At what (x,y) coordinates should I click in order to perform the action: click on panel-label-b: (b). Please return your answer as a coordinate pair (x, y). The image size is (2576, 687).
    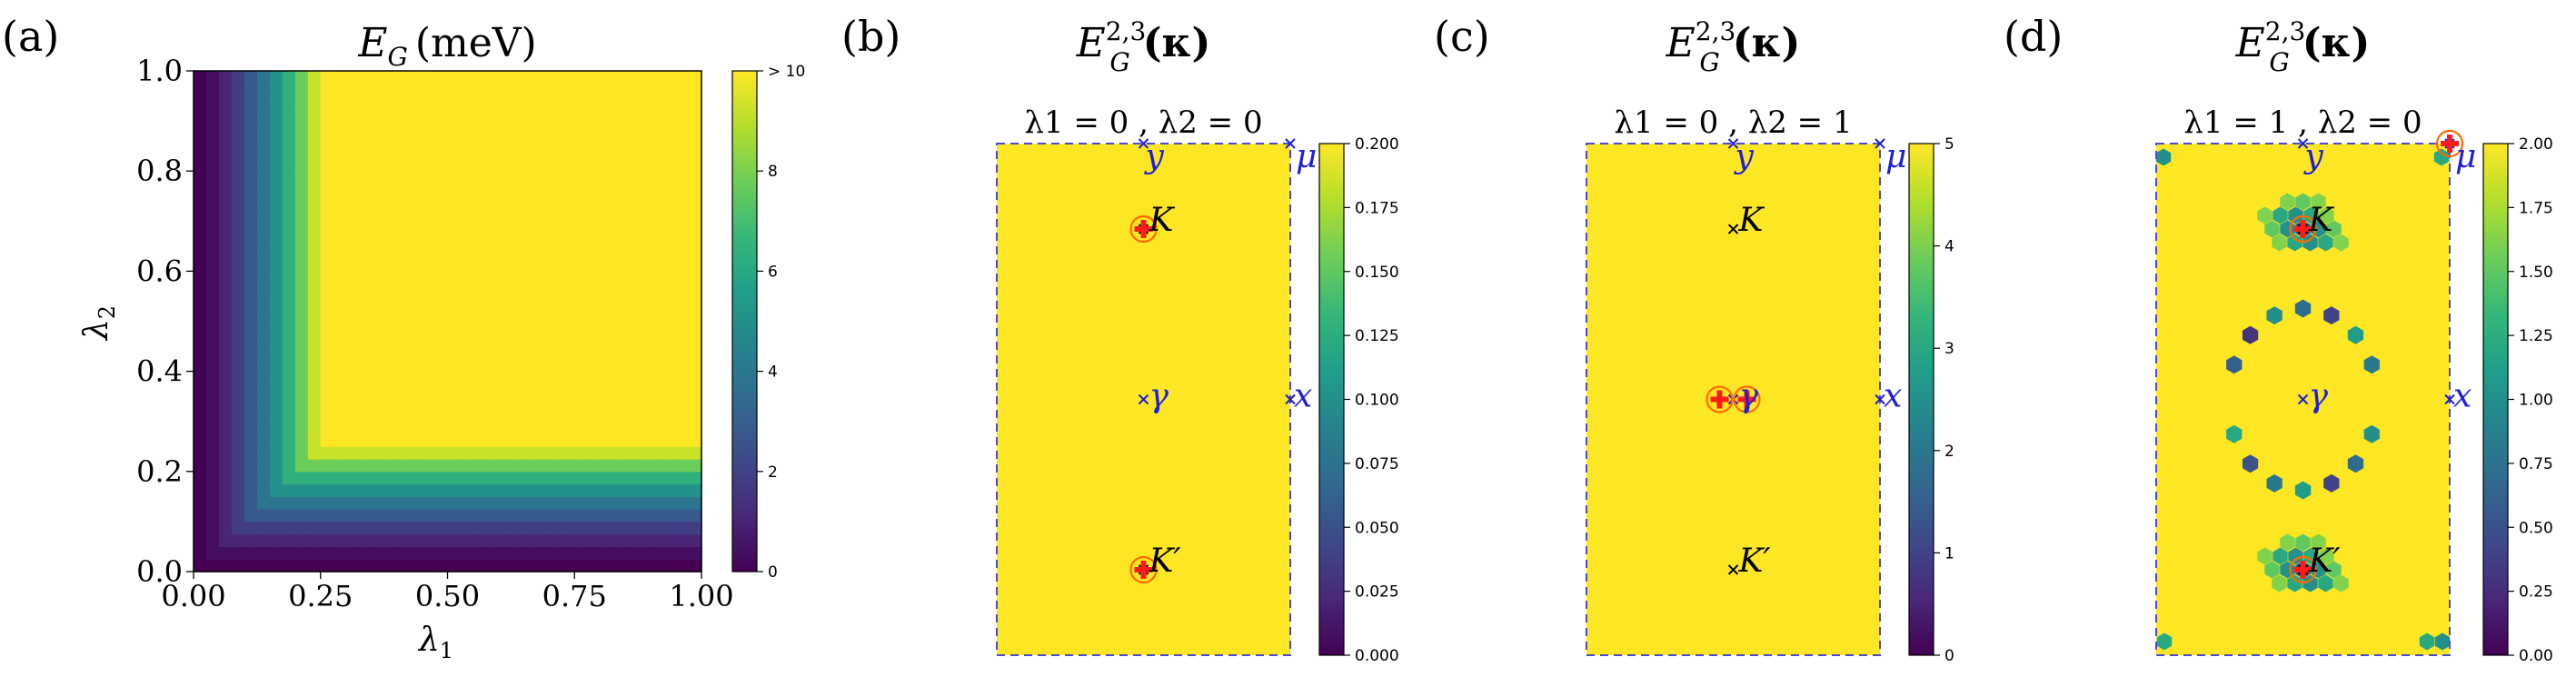
    Looking at the image, I should click on (870, 36).